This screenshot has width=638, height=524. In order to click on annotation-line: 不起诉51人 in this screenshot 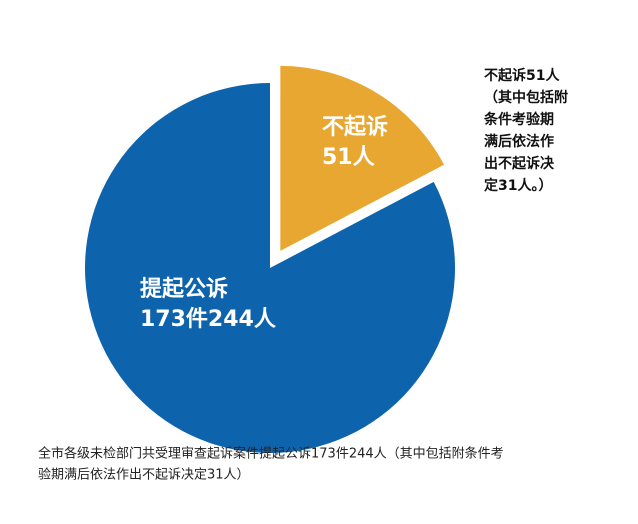, I will do `click(522, 75)`.